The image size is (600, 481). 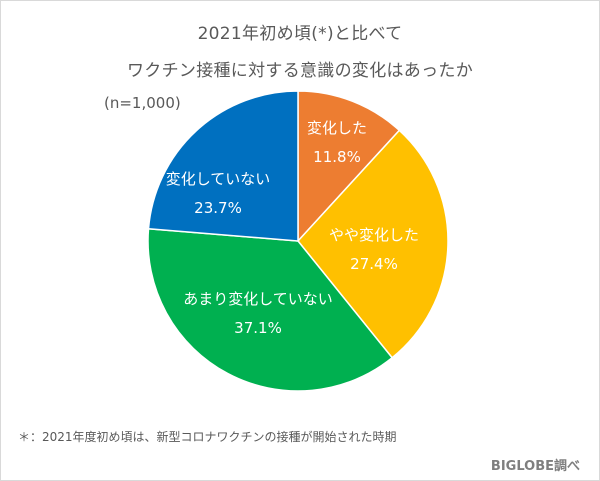 I want to click on chart-title-line2: ワクチン接種に対する意識の変化はあったか, so click(x=300, y=71).